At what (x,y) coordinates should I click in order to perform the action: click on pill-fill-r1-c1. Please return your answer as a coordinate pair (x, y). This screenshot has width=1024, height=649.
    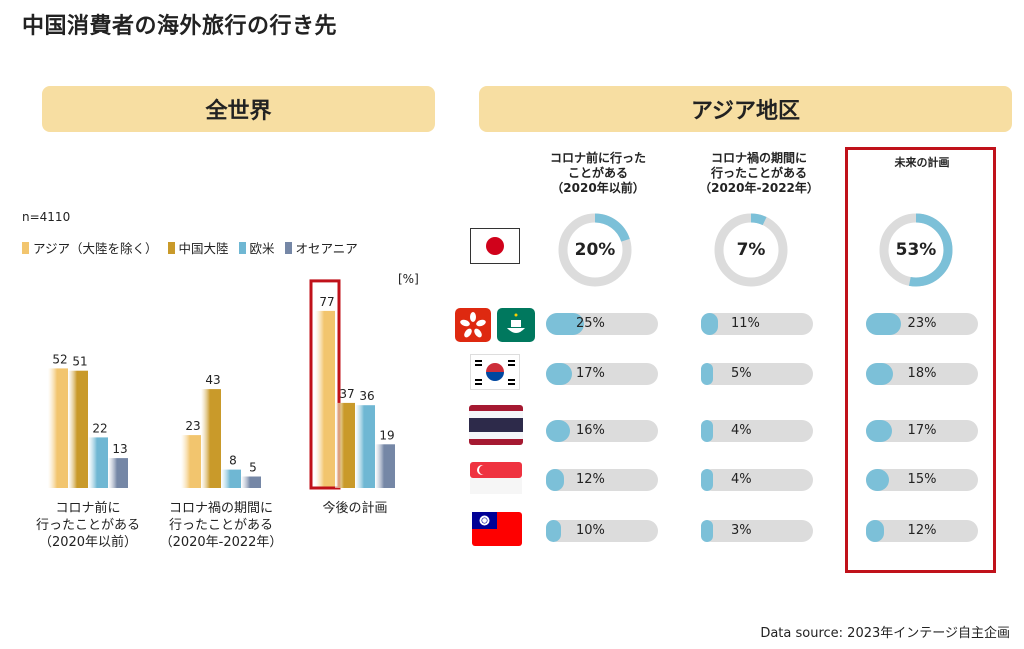
    Looking at the image, I should click on (707, 374).